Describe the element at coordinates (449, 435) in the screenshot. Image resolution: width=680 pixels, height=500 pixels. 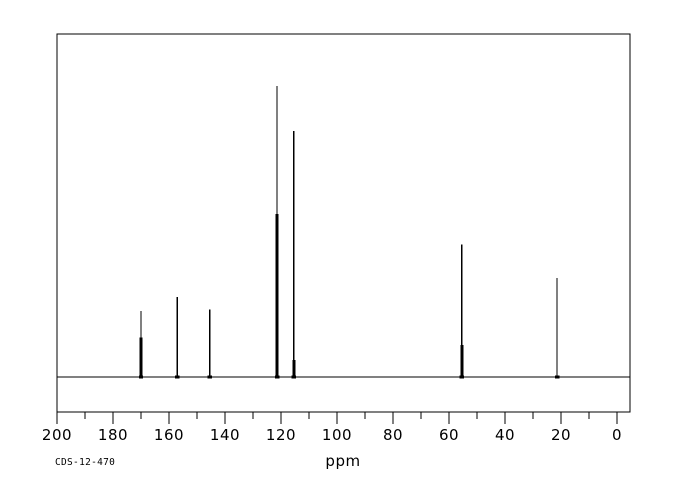
I see `tick-label: 60` at that location.